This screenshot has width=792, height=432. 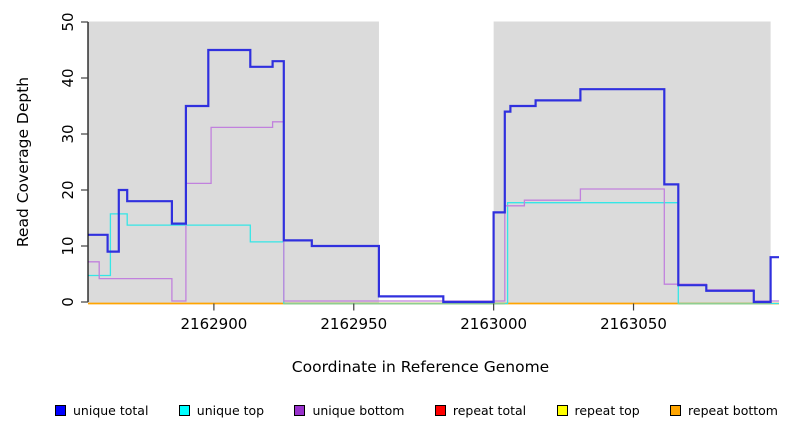 What do you see at coordinates (300, 410) in the screenshot?
I see `legend-swatch-unique-bottom` at bounding box center [300, 410].